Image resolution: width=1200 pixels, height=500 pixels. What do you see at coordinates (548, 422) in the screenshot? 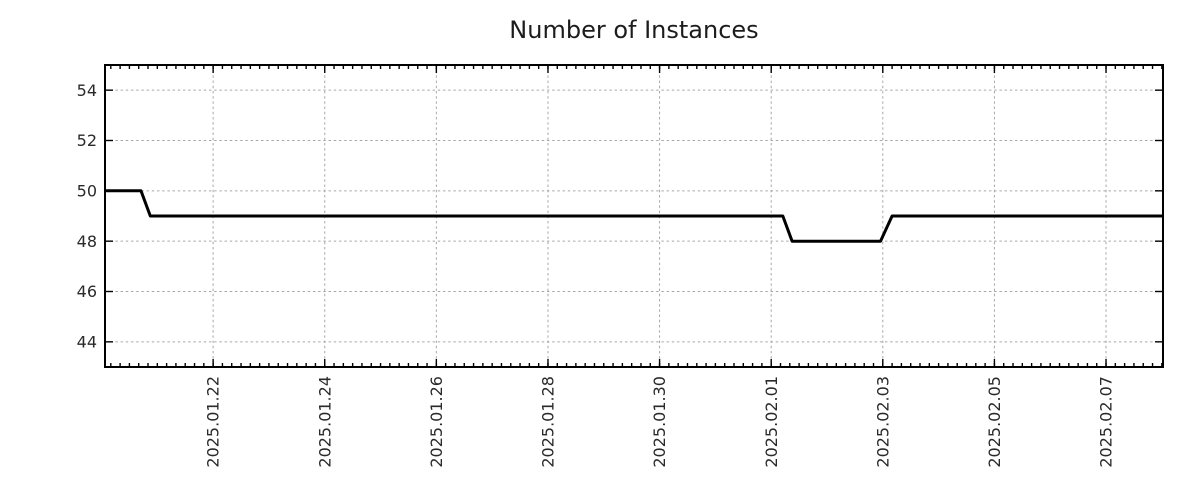
I see `x-tick-label: 2025.01.28` at bounding box center [548, 422].